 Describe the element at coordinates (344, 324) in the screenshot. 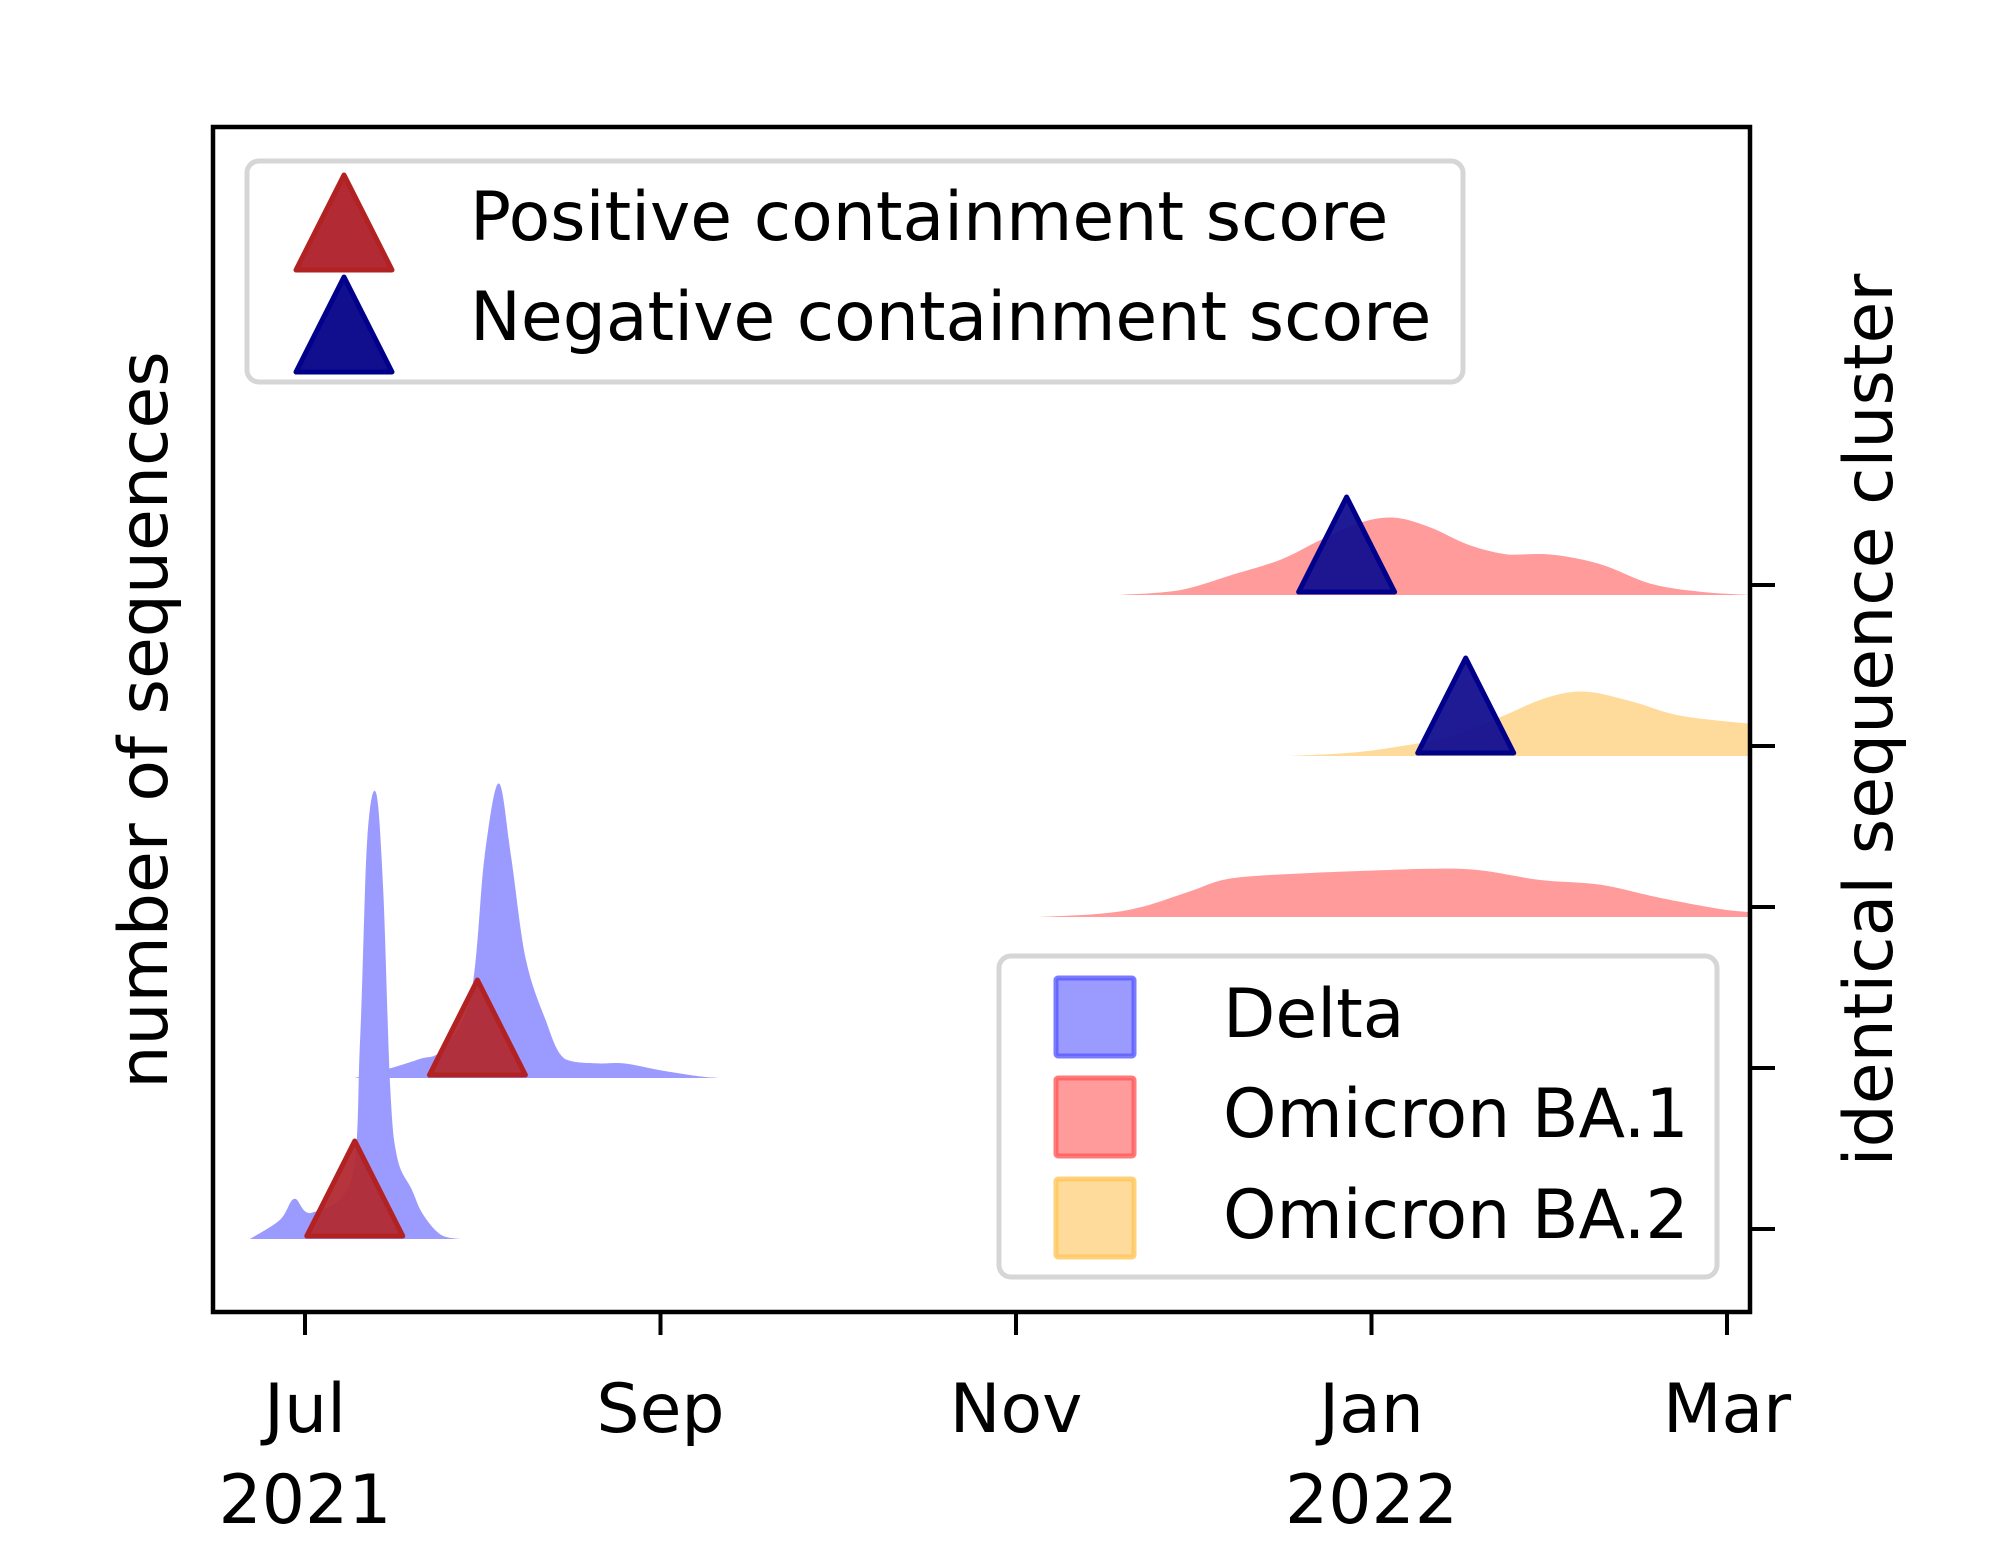

I see `negative-triangle-icon` at that location.